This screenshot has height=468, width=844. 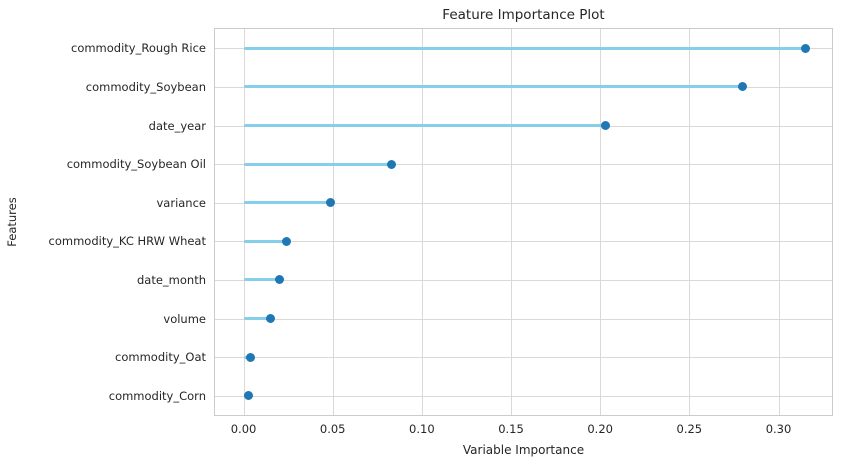 I want to click on gridline-x-0.15, so click(x=512, y=222).